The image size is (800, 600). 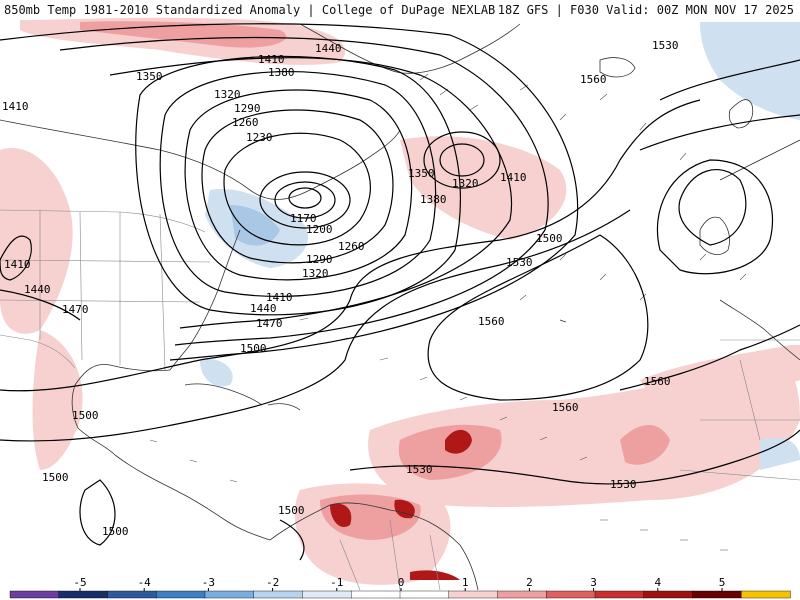 What do you see at coordinates (145, 582) in the screenshot?
I see `colorbar-tick-label: -4` at bounding box center [145, 582].